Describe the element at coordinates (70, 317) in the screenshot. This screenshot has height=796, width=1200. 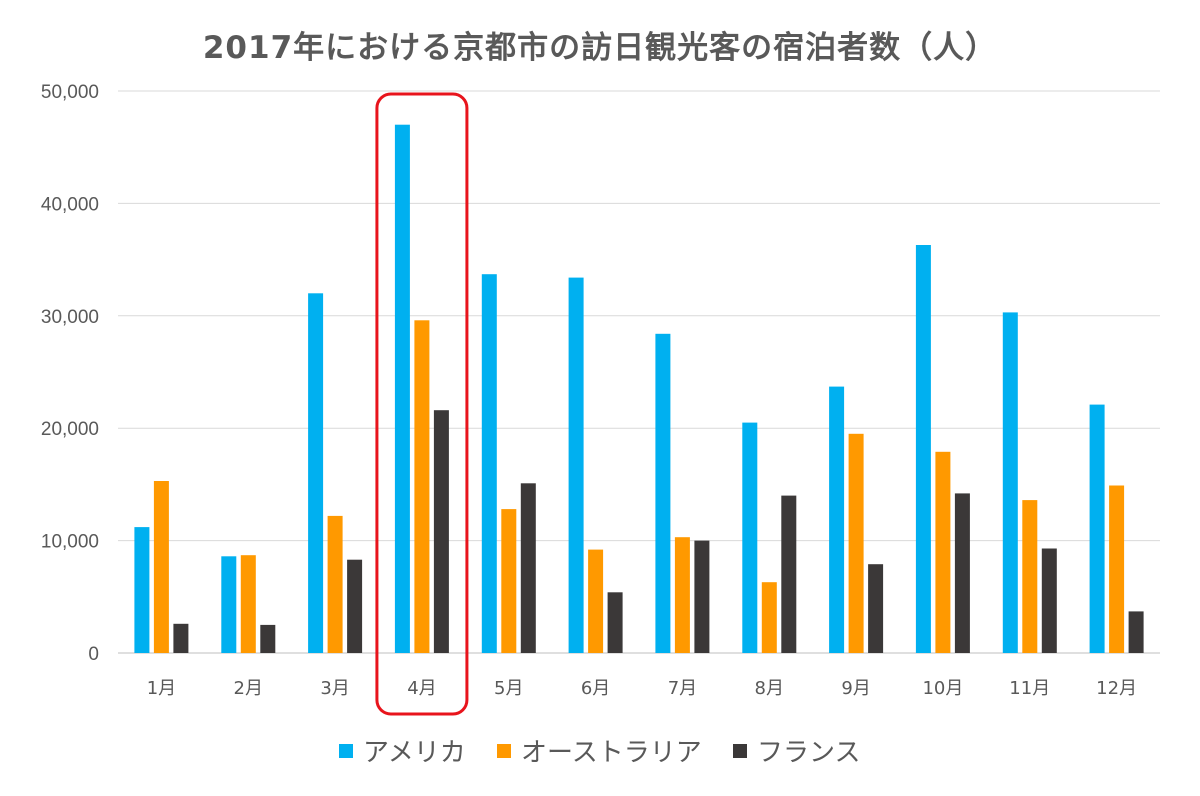
I see `y-tick-label: 30,000` at that location.